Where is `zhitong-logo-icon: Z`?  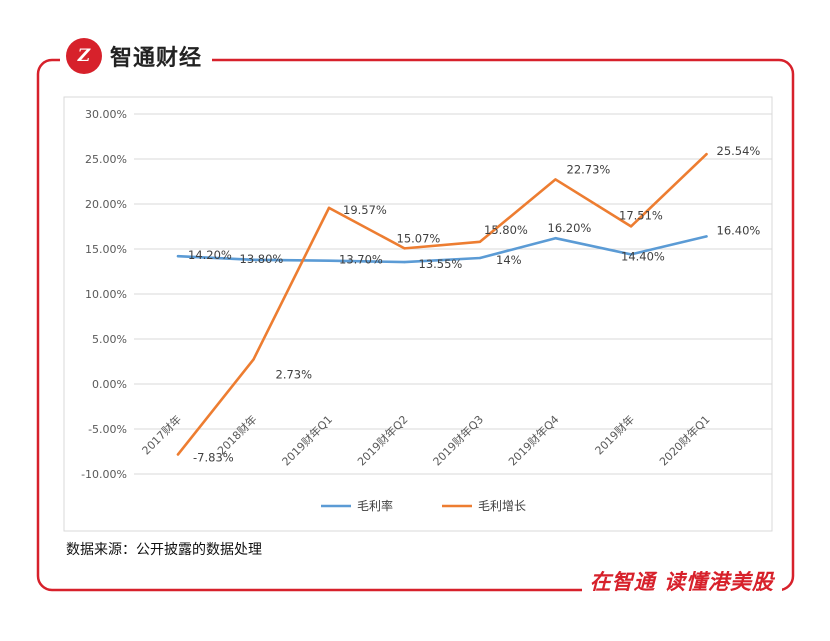 zhitong-logo-icon: Z is located at coordinates (84, 56).